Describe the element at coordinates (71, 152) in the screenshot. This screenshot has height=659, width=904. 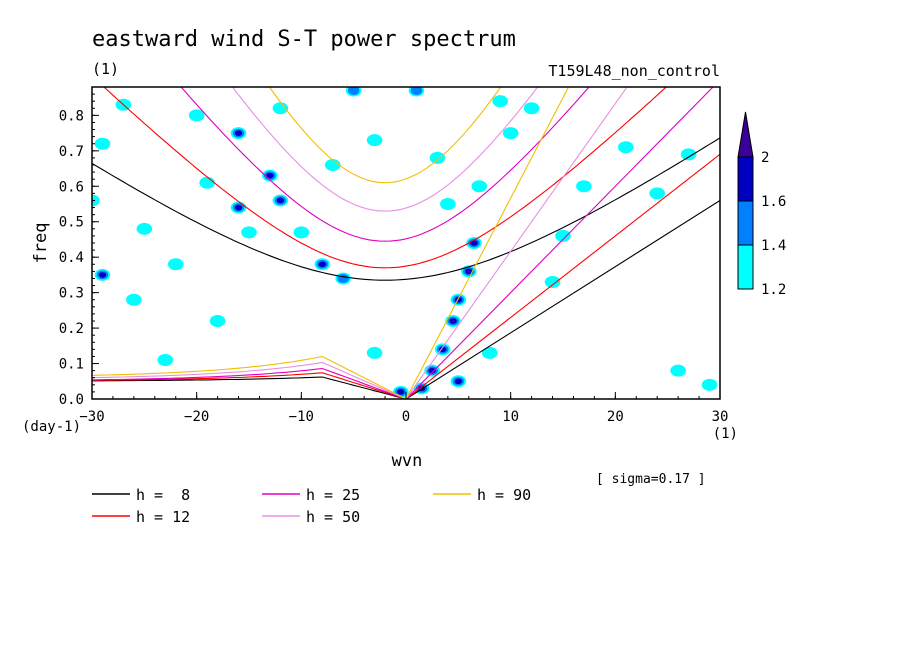
I see `y-tick-label: 0.7` at that location.